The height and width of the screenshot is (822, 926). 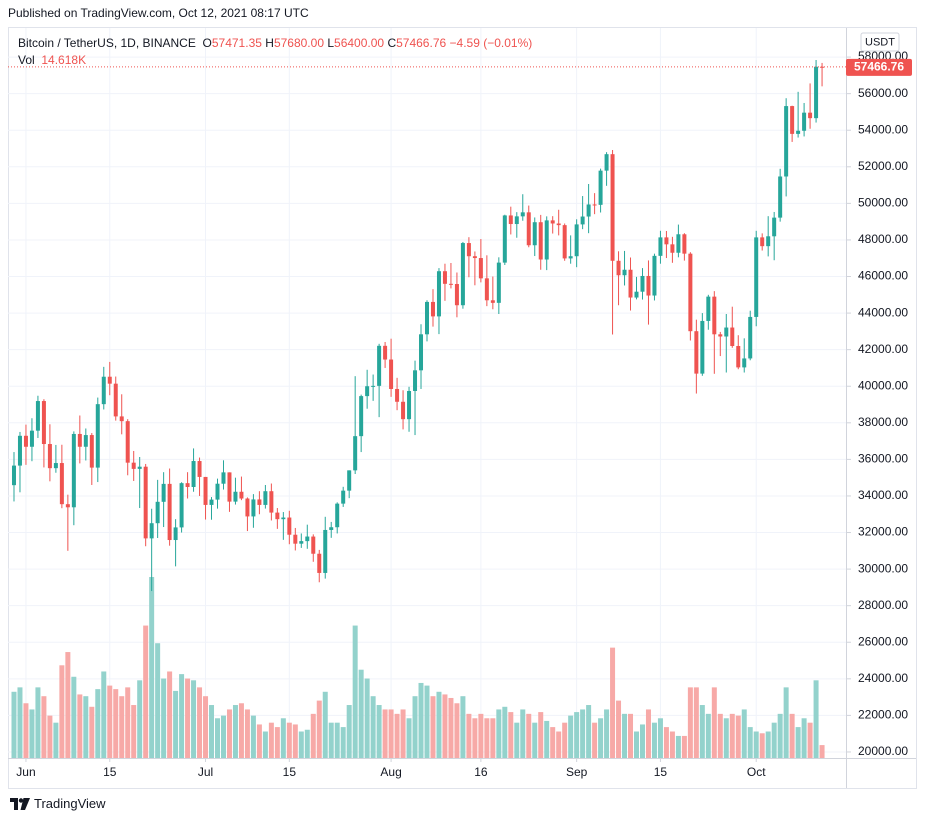 What do you see at coordinates (883, 349) in the screenshot?
I see `y-tick-label: 42000.00` at bounding box center [883, 349].